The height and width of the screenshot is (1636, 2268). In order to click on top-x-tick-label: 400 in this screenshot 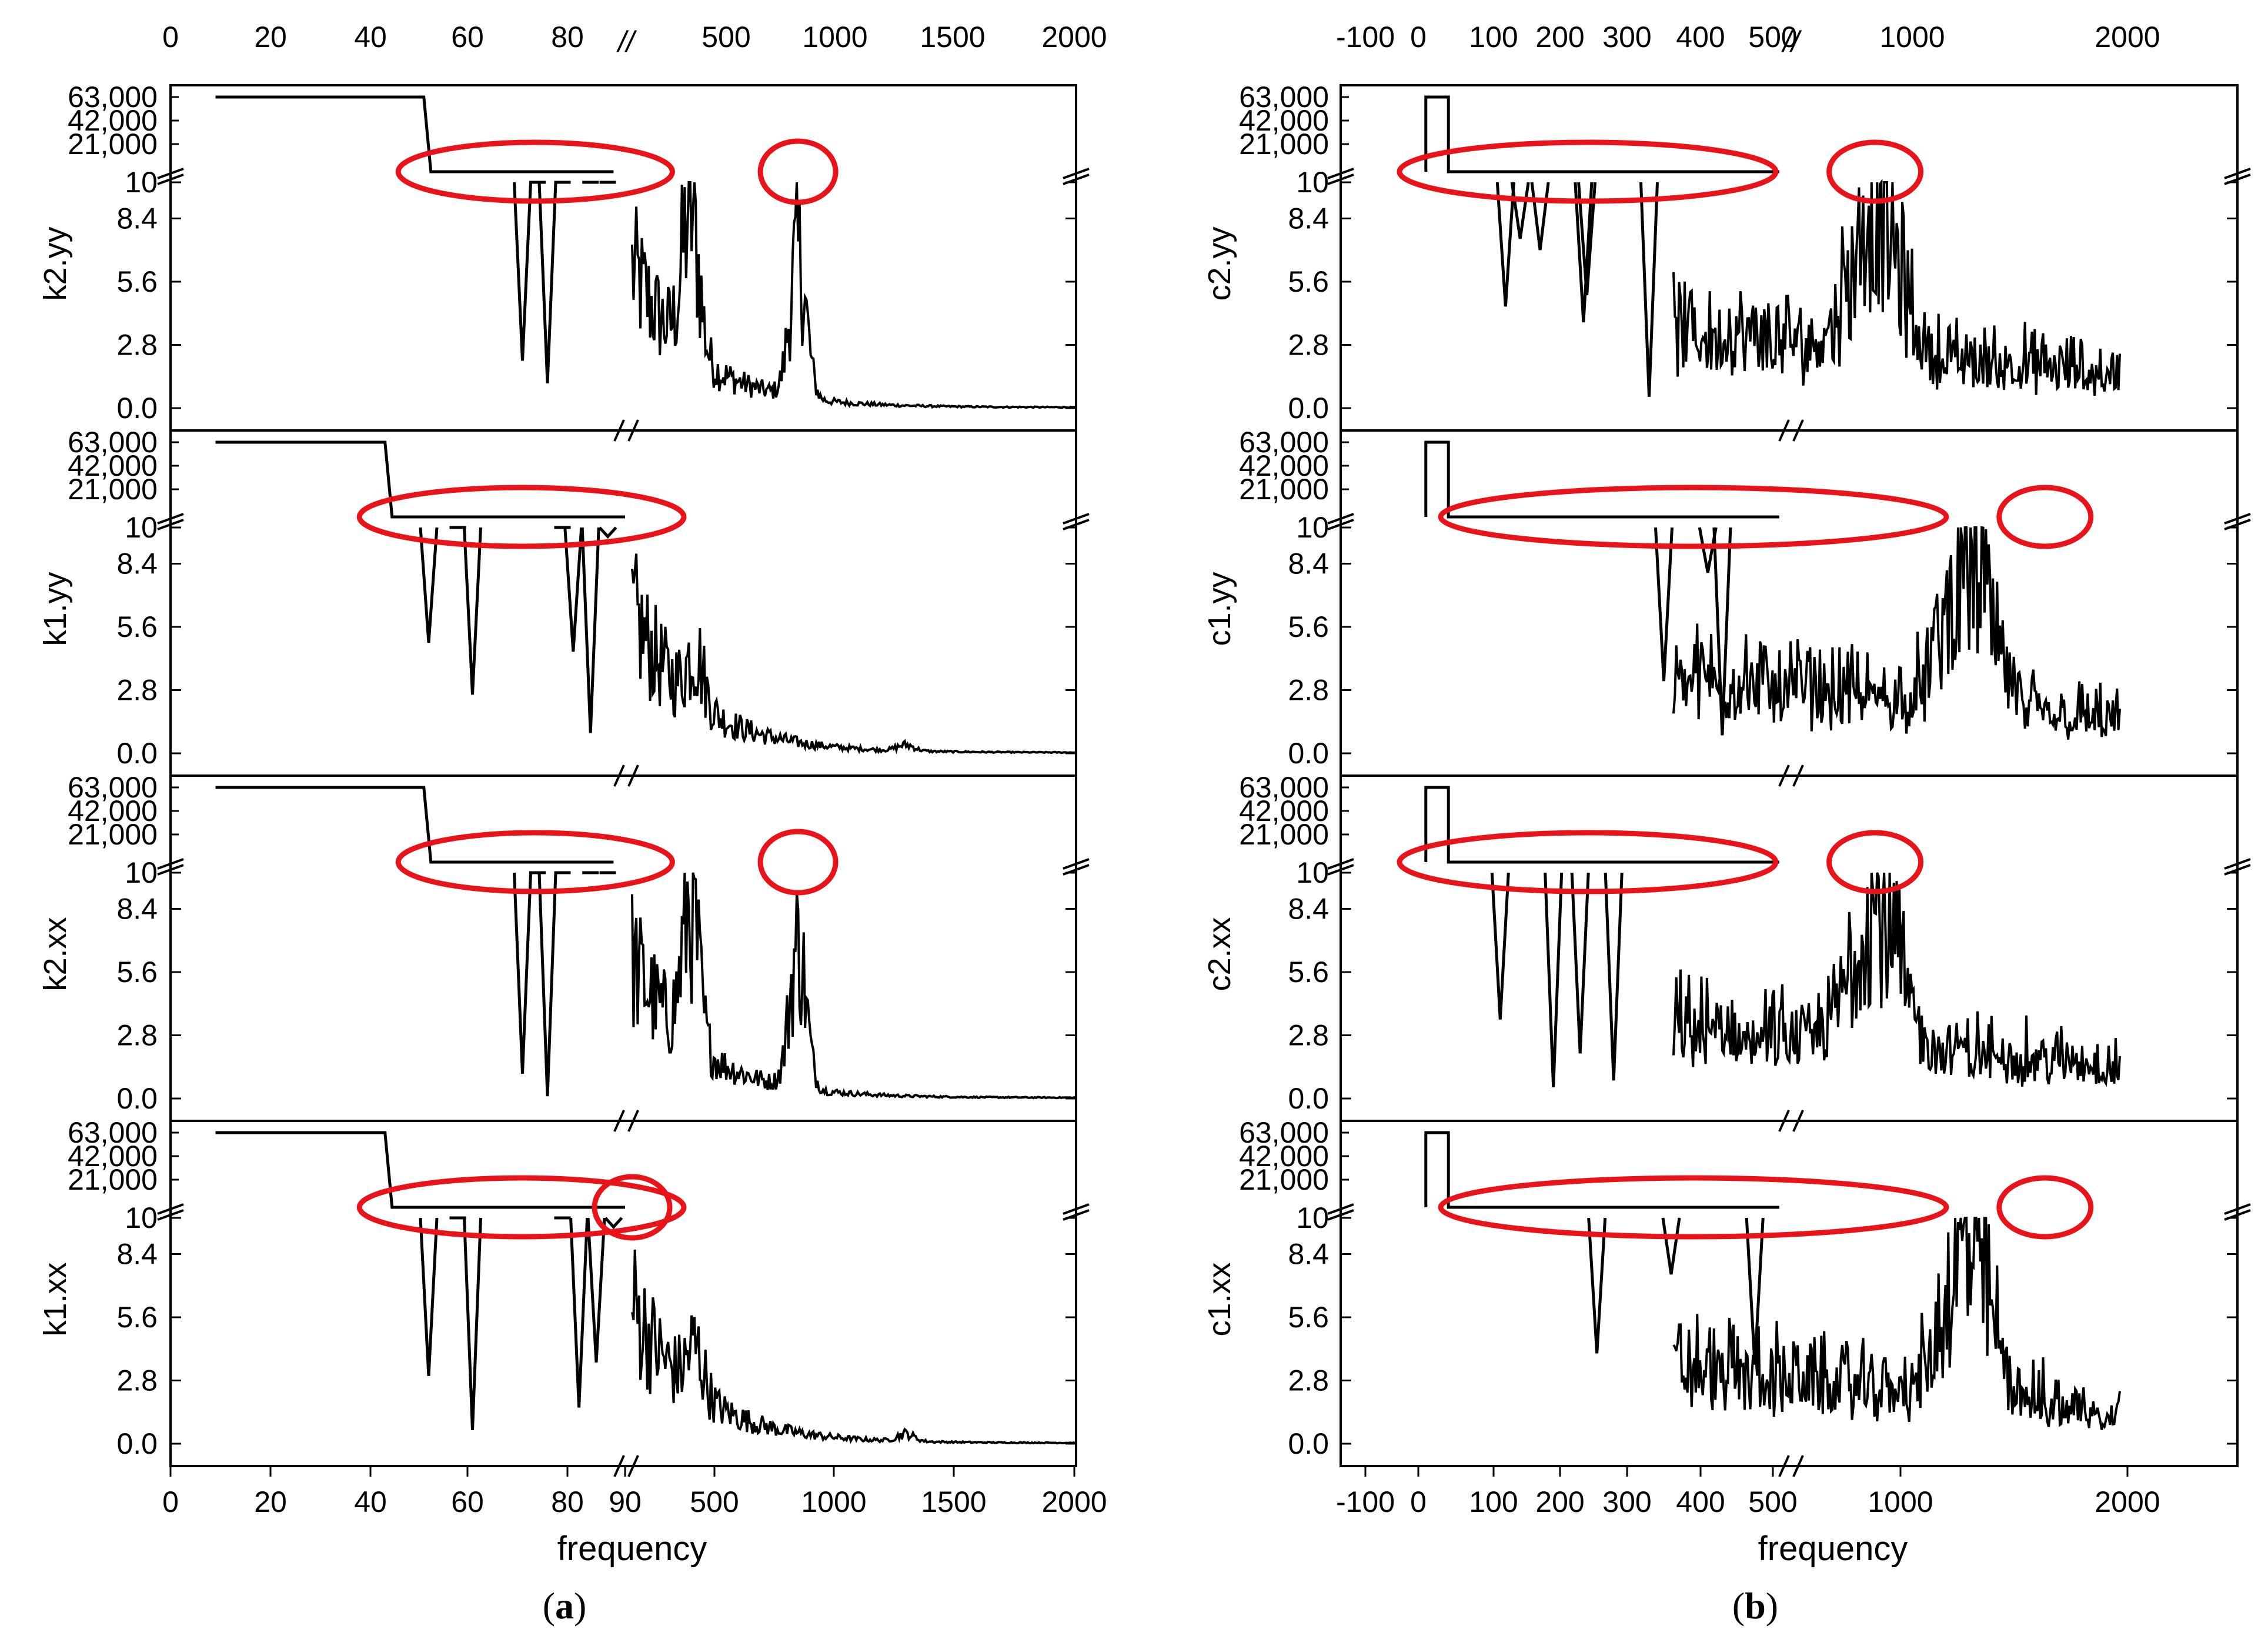, I will do `click(1700, 37)`.